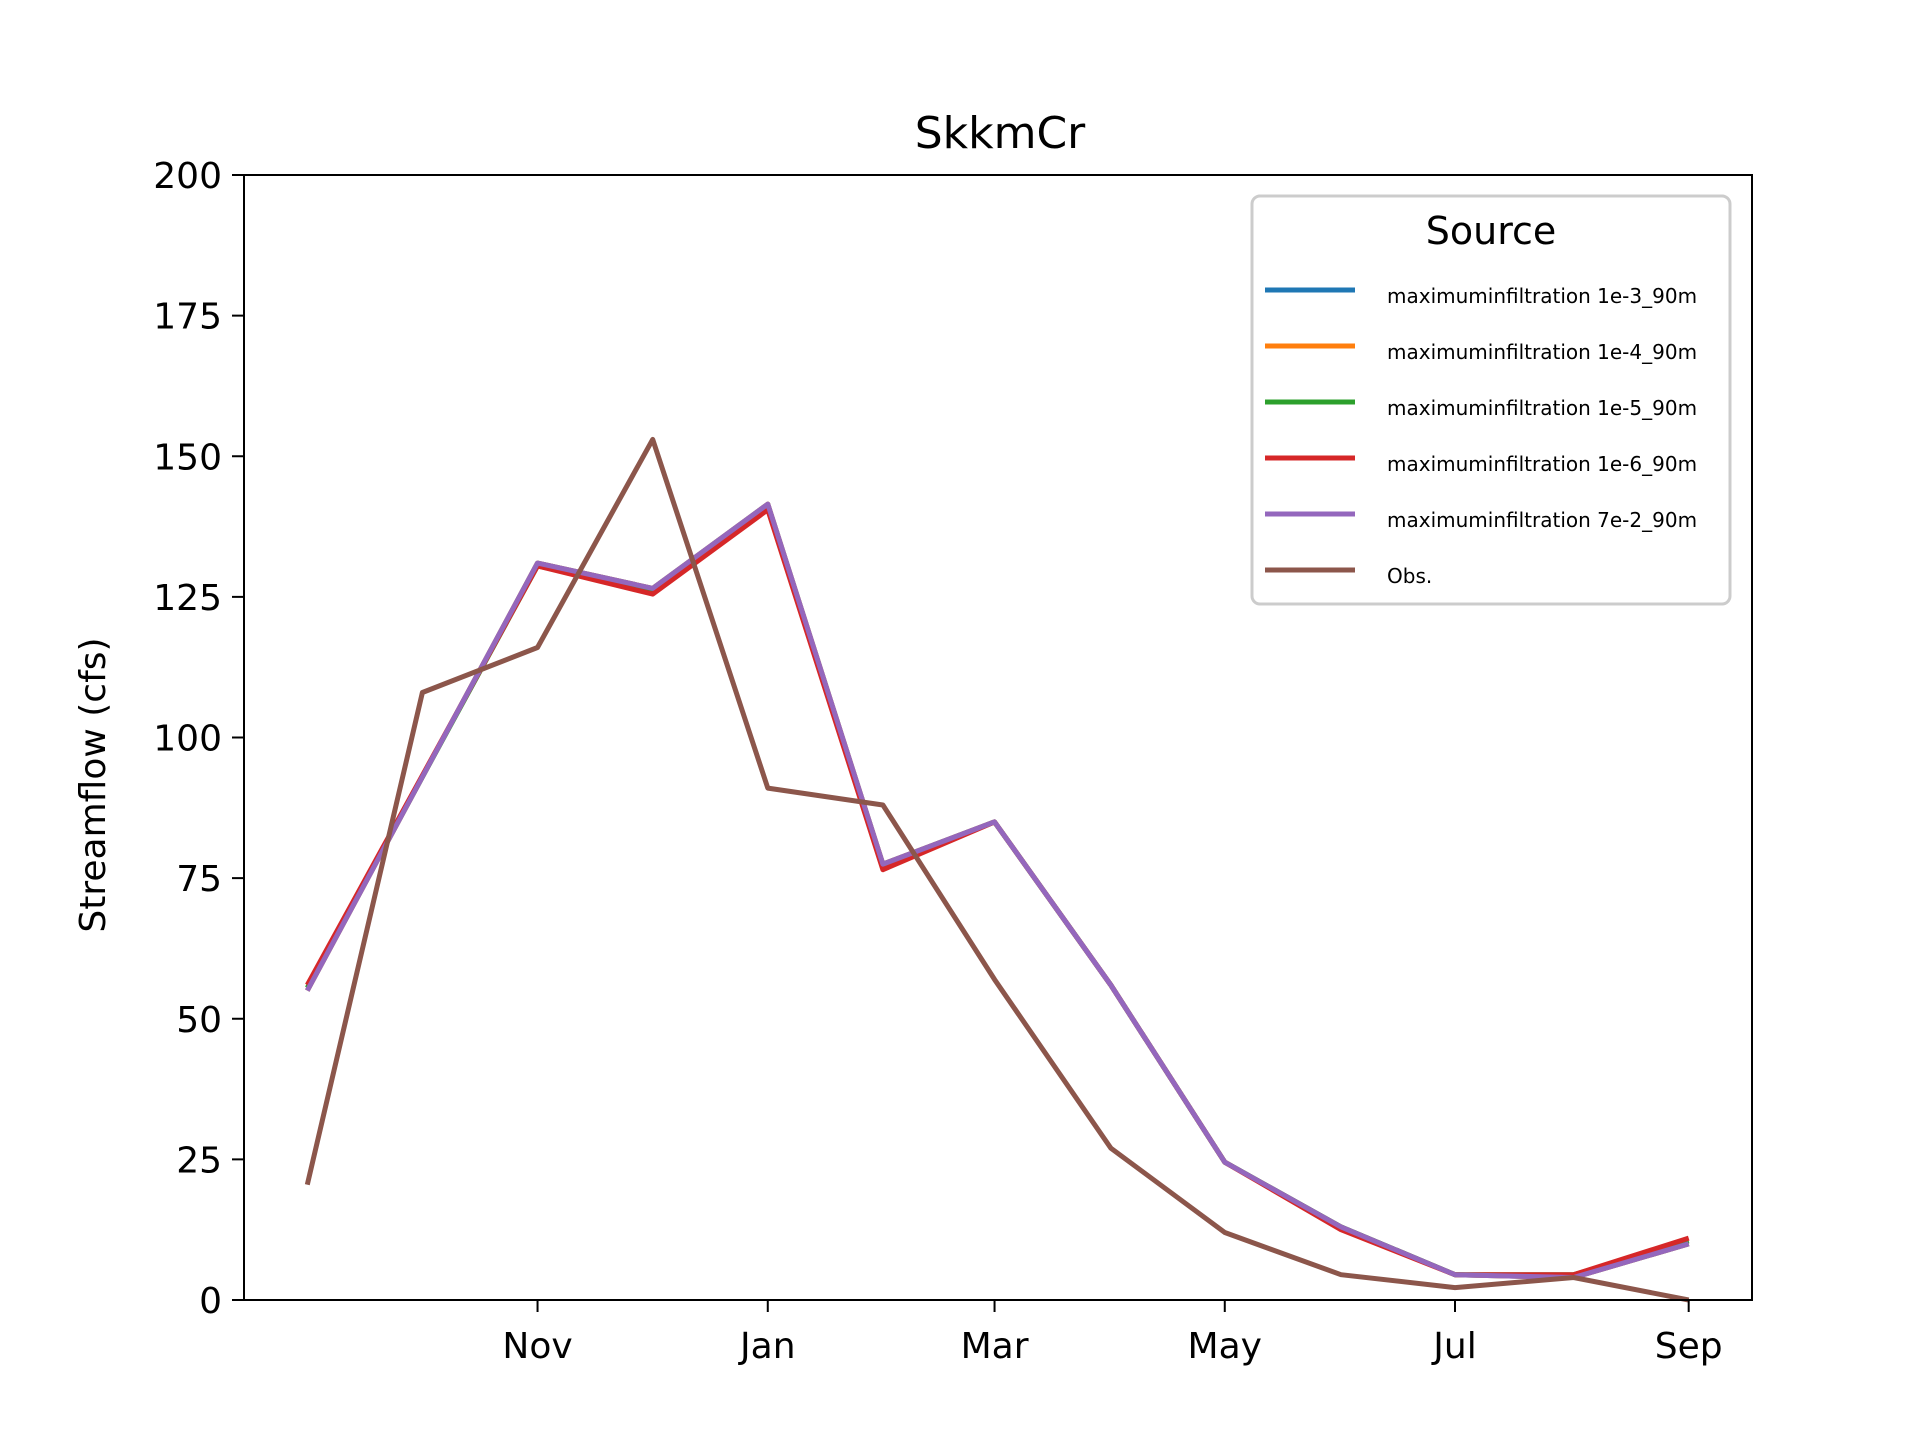  I want to click on legend-entry-label: Obs., so click(1409, 576).